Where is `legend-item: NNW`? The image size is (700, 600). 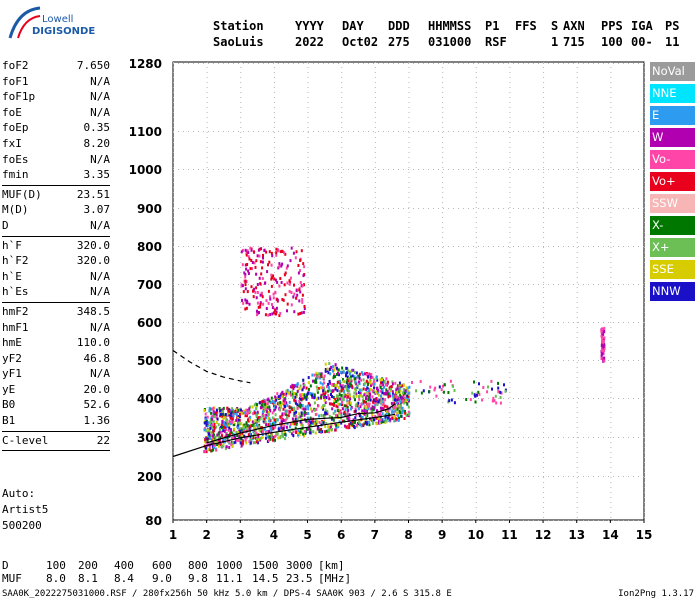 legend-item: NNW is located at coordinates (672, 291).